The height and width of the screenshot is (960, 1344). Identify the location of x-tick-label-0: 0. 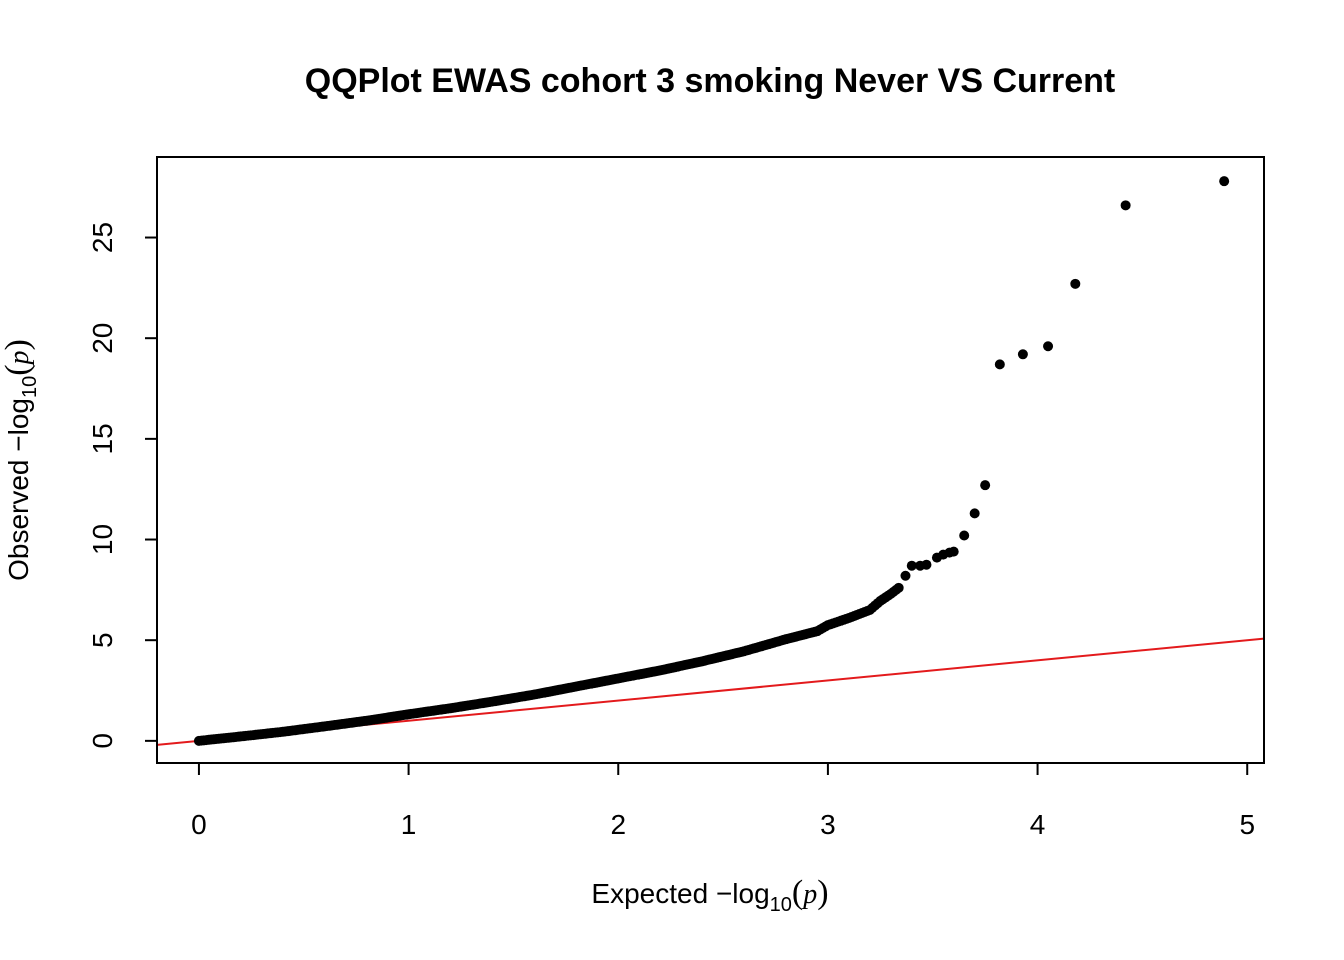
(199, 824).